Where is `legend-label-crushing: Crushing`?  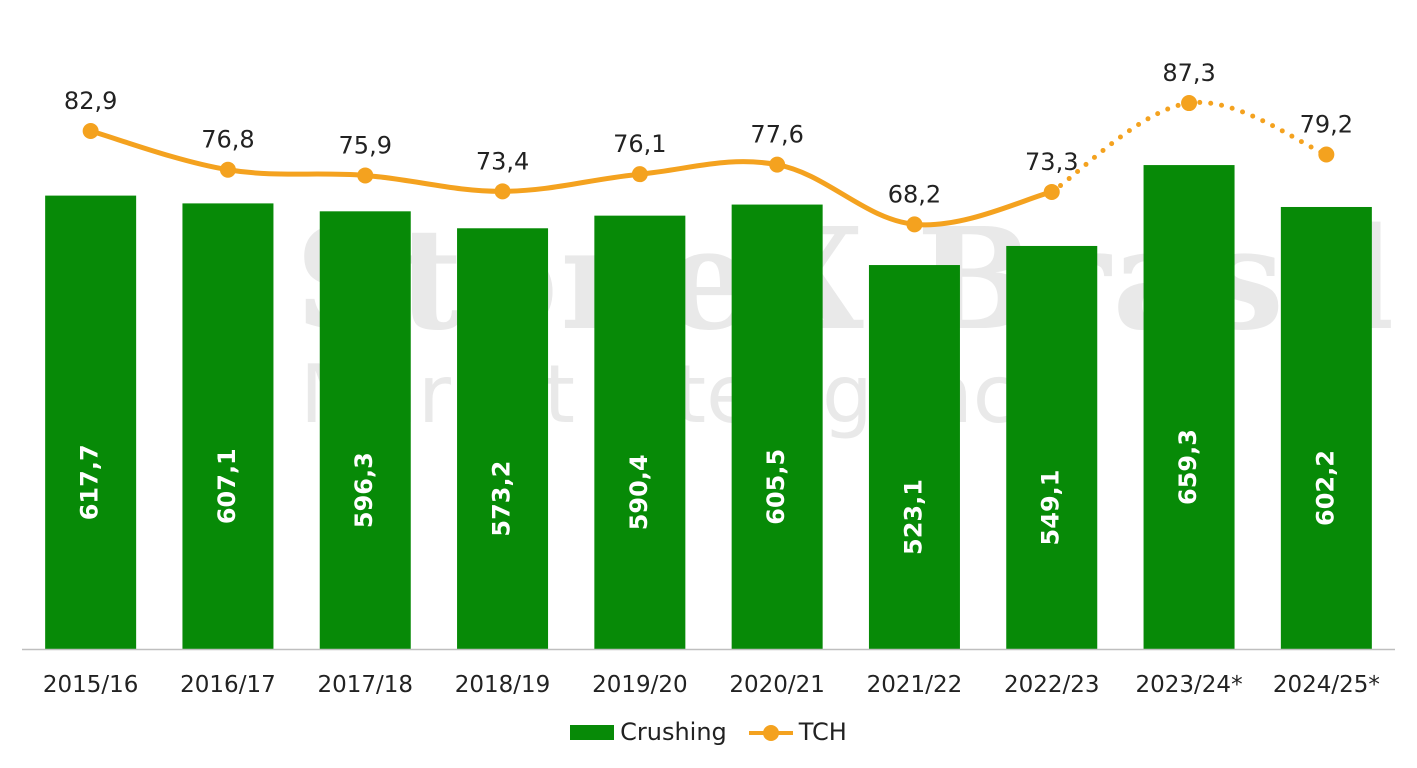
legend-label-crushing: Crushing is located at coordinates (673, 732).